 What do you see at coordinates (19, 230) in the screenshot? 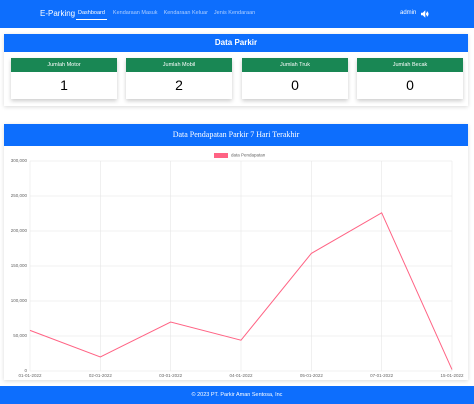
I see `y-tick-label: 200,000` at bounding box center [19, 230].